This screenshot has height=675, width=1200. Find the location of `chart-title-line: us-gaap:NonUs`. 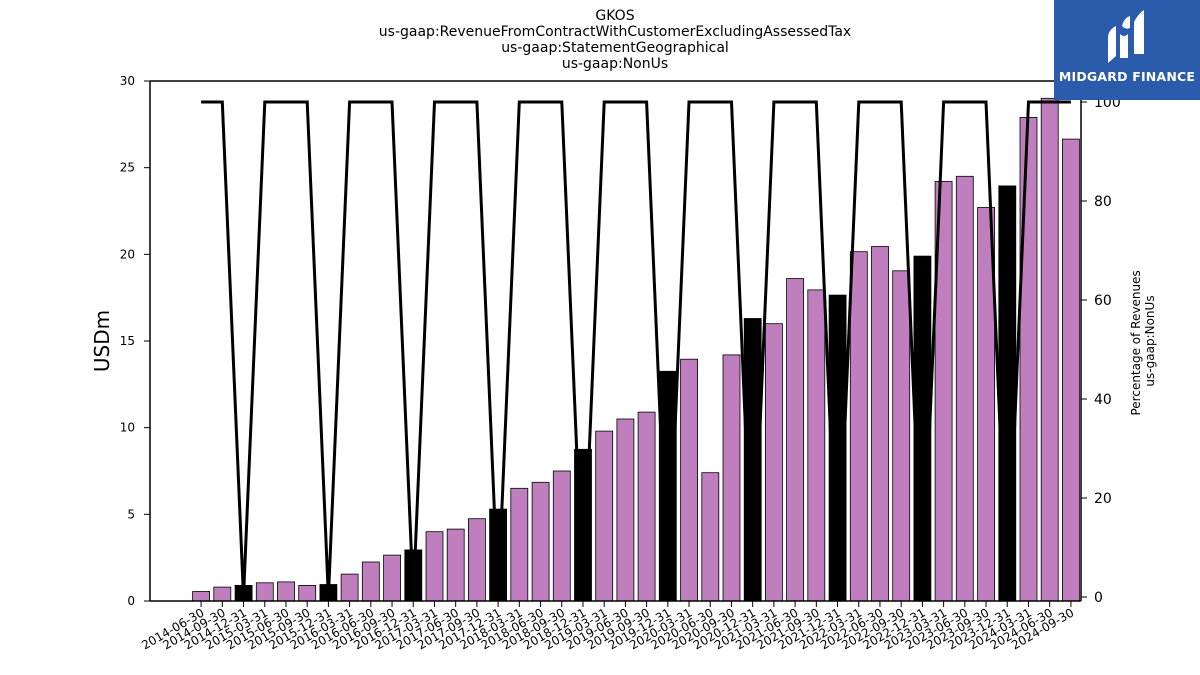

chart-title-line: us-gaap:NonUs is located at coordinates (615, 64).